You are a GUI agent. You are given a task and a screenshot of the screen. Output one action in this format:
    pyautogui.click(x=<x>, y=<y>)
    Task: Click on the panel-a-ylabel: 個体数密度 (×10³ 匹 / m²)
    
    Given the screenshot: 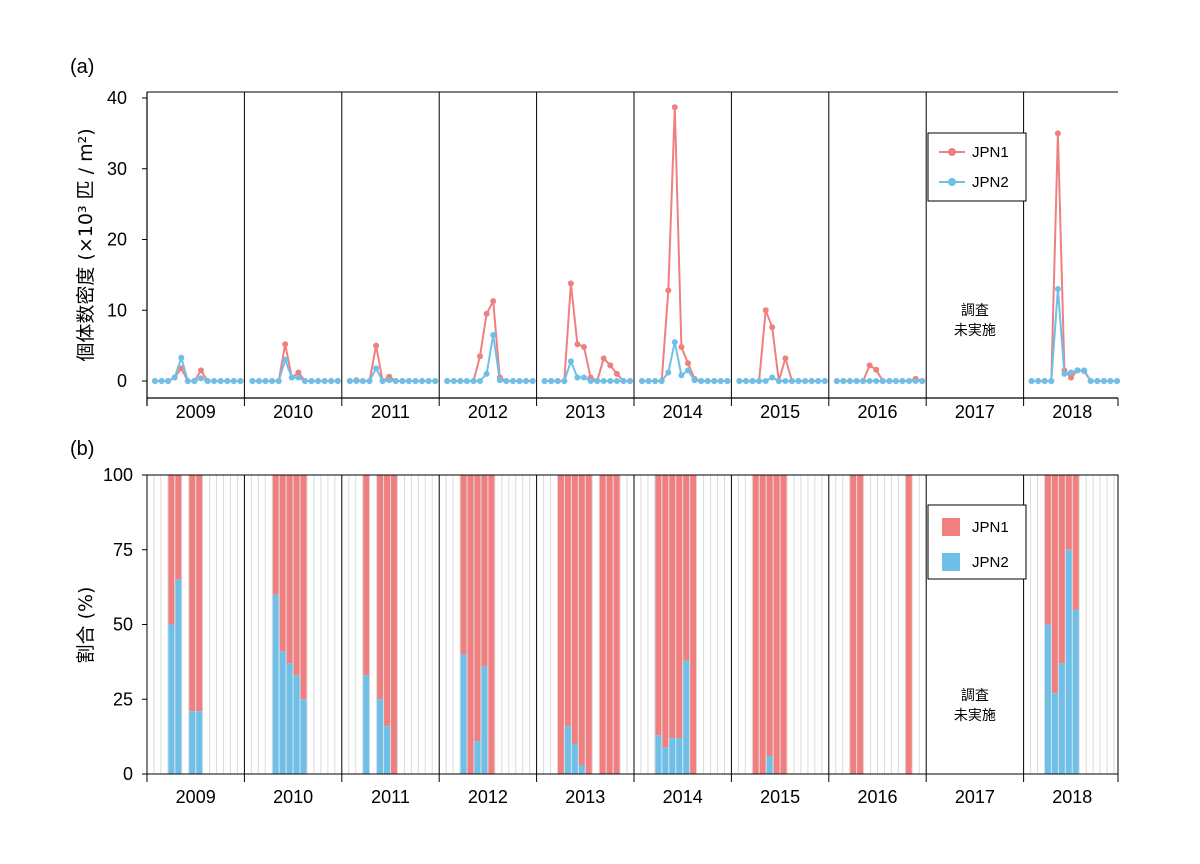 What is the action you would take?
    pyautogui.click(x=86, y=244)
    